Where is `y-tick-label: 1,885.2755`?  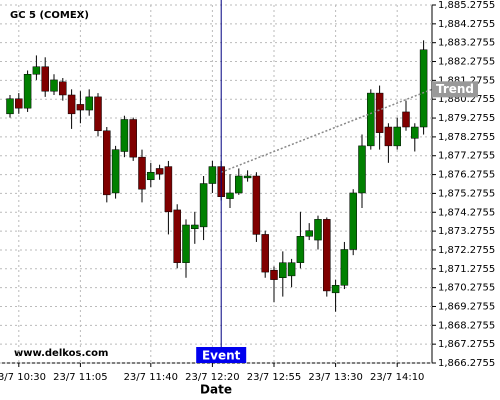
y-tick-label: 1,885.2755 is located at coordinates (466, 5).